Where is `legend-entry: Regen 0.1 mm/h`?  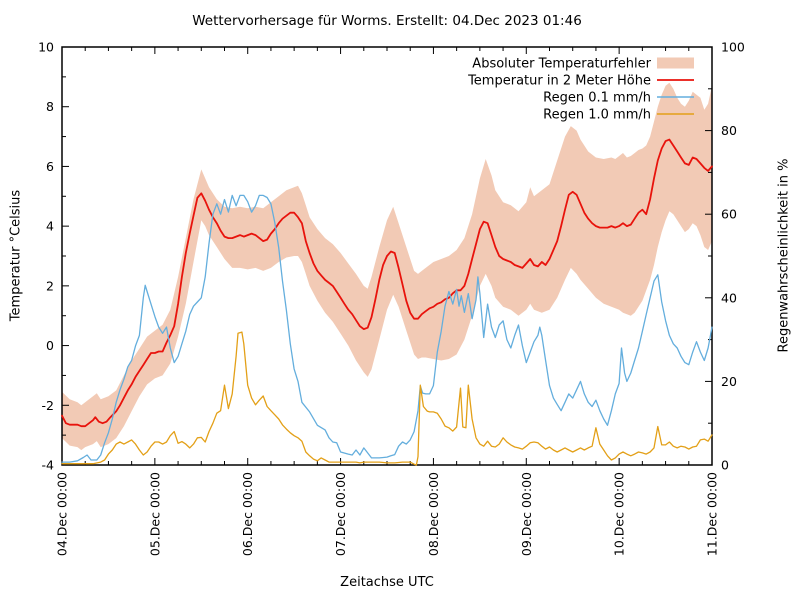
legend-entry: Regen 0.1 mm/h is located at coordinates (618, 98).